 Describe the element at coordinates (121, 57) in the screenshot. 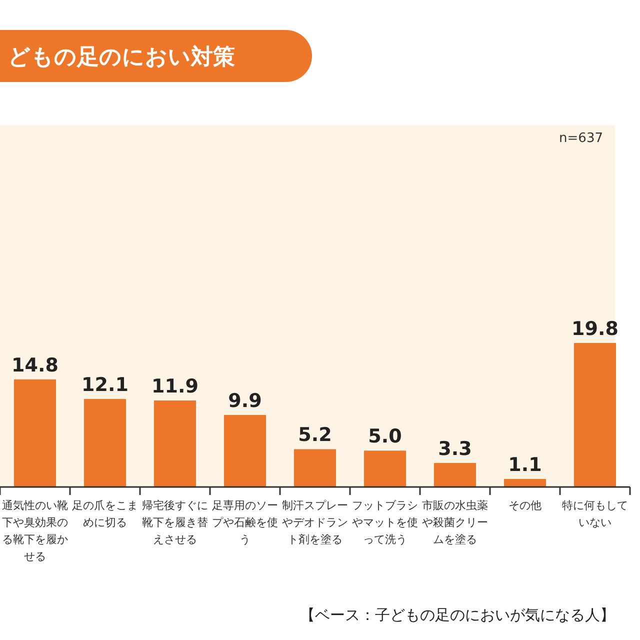

I see `chart-title: どもの足のにおい対策` at that location.